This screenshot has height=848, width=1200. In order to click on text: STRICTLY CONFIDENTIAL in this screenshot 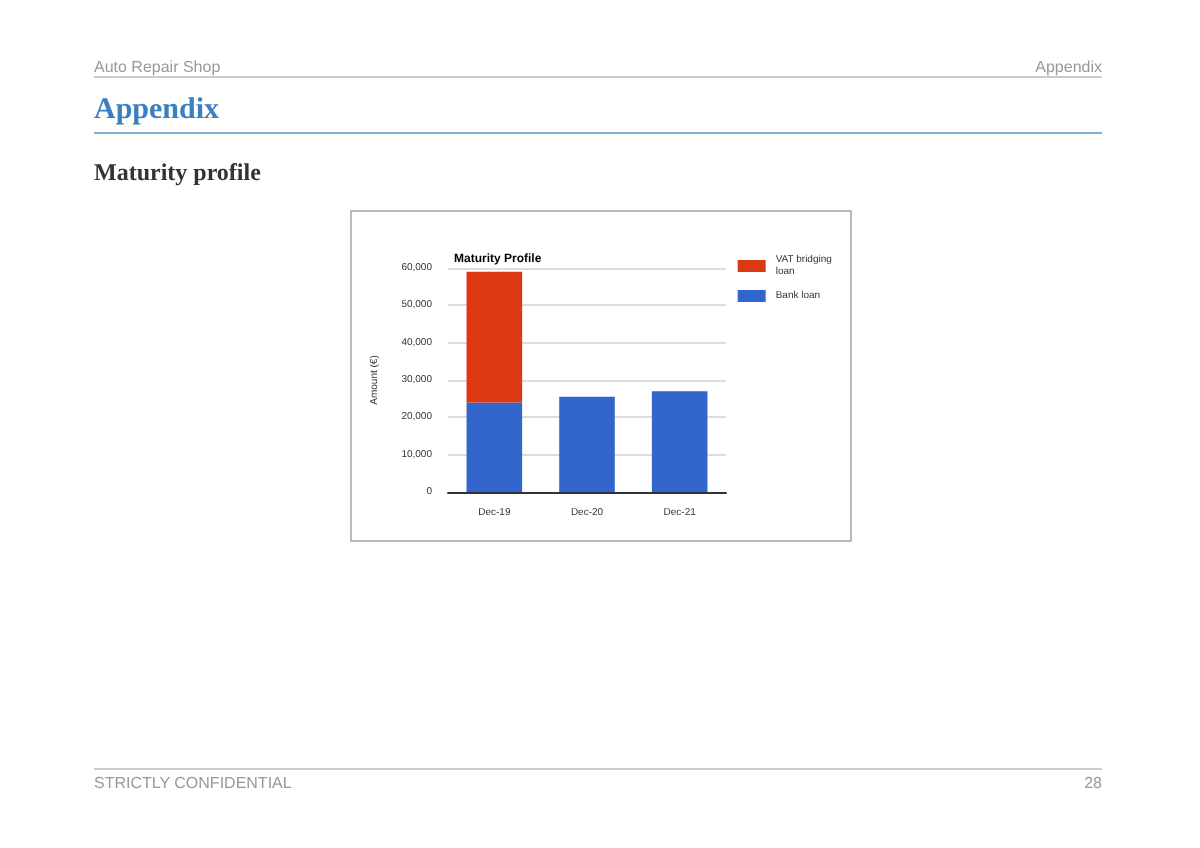, I will do `click(193, 783)`.